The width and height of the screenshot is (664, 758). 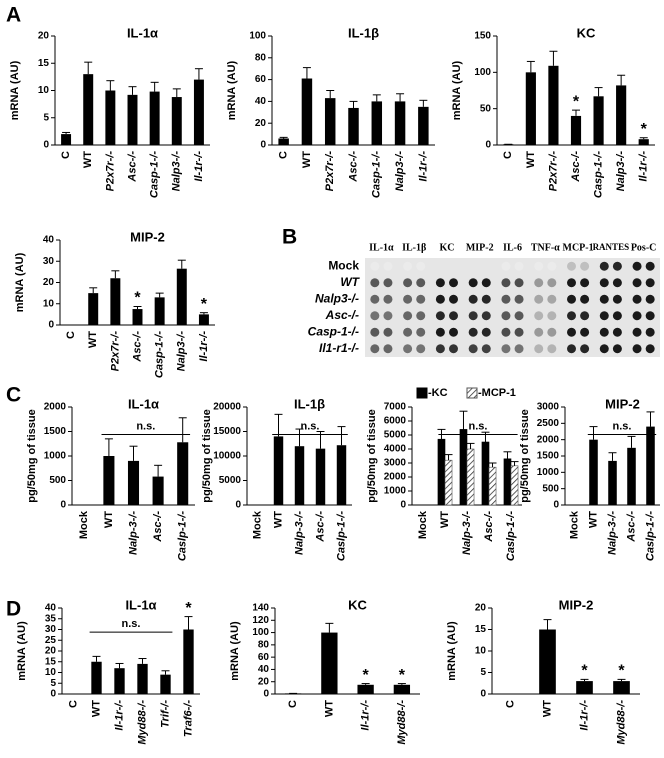 I want to click on blot-row-label: WT, so click(x=350, y=282).